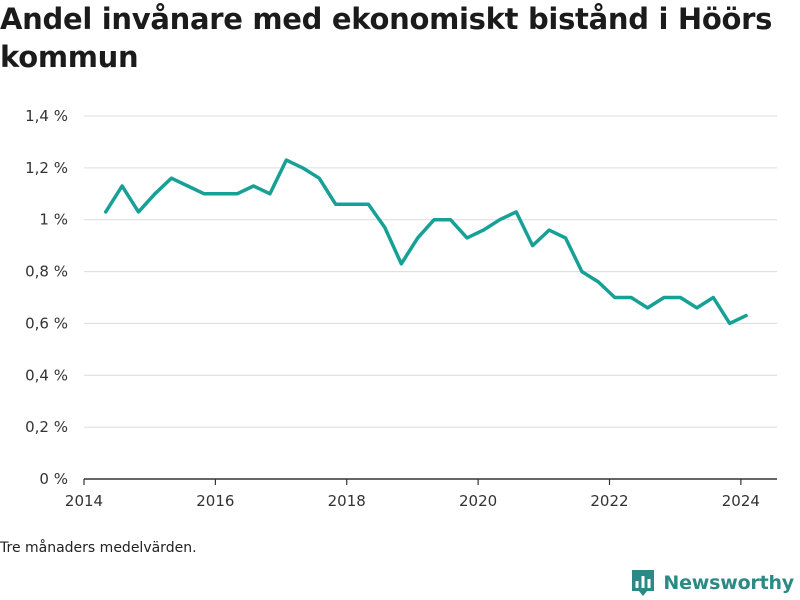  I want to click on y-tick-label: 1 %, so click(53, 220).